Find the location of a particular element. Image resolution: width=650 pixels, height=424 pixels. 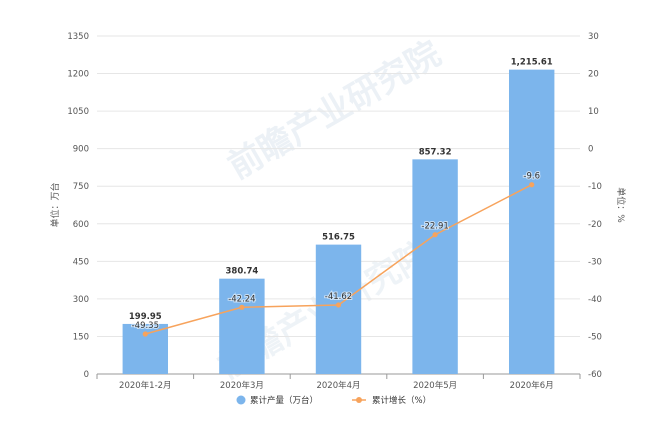

line-data-label: -49.35 is located at coordinates (145, 326).